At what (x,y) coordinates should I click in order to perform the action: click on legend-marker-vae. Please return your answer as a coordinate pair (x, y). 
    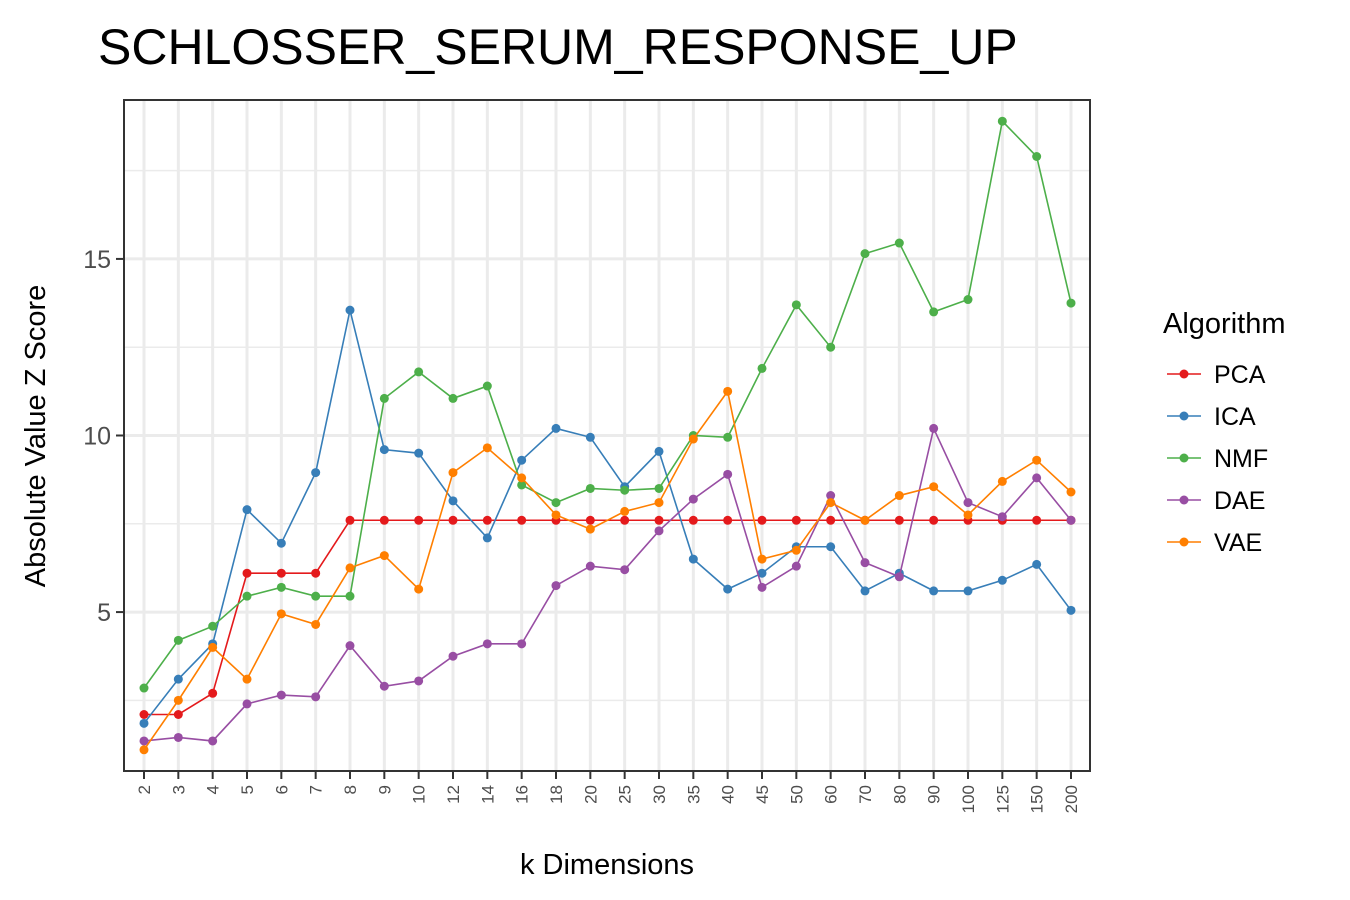
    Looking at the image, I should click on (1184, 542).